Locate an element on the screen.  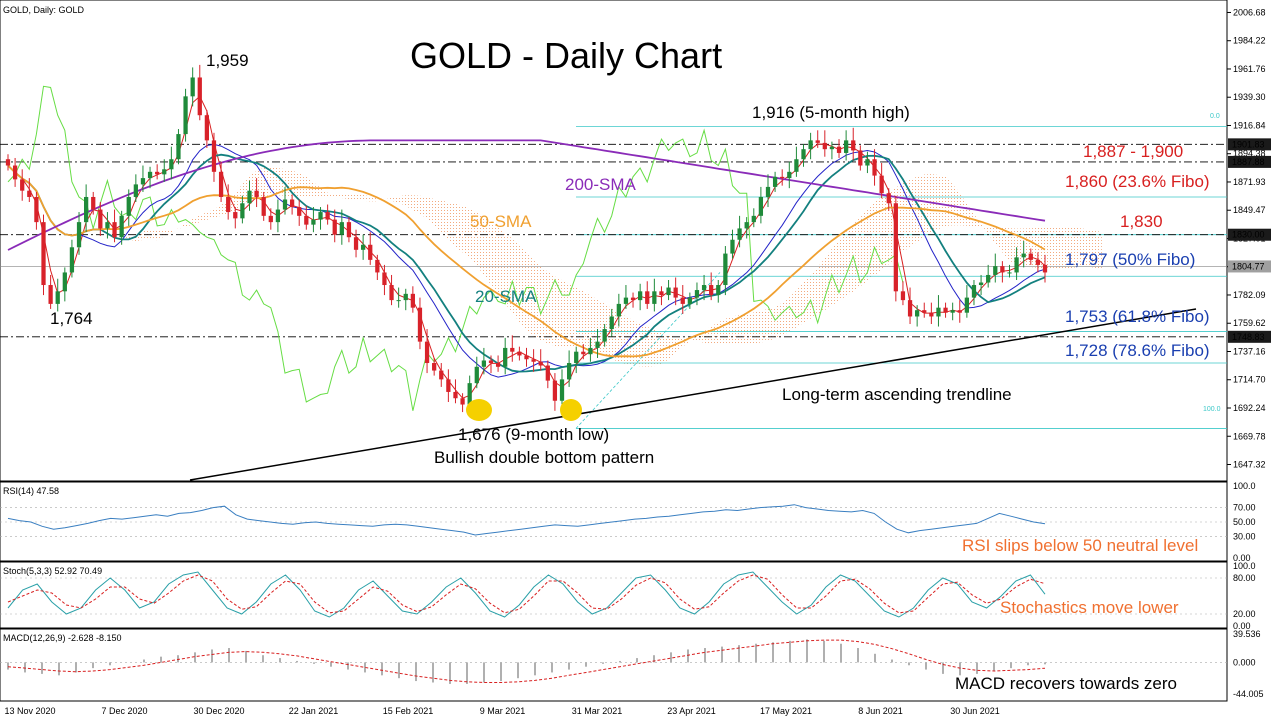
price-tag-label: 1901.83 is located at coordinates (1248, 144).